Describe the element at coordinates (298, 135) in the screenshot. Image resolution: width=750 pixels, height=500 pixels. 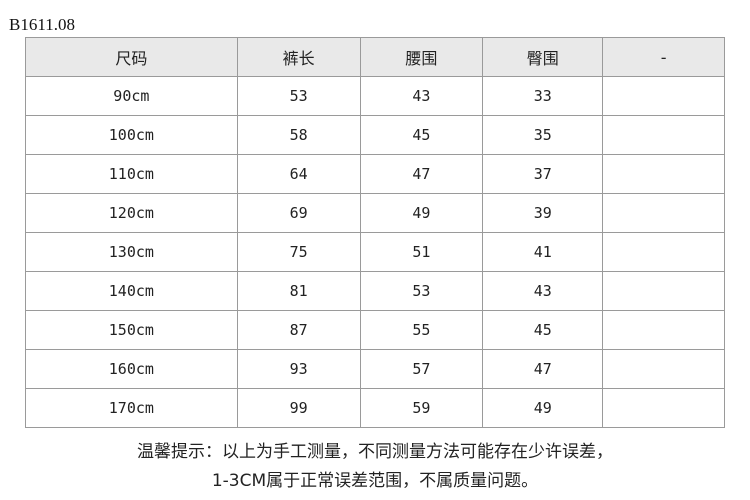
I see `cell-pants-length: 58` at that location.